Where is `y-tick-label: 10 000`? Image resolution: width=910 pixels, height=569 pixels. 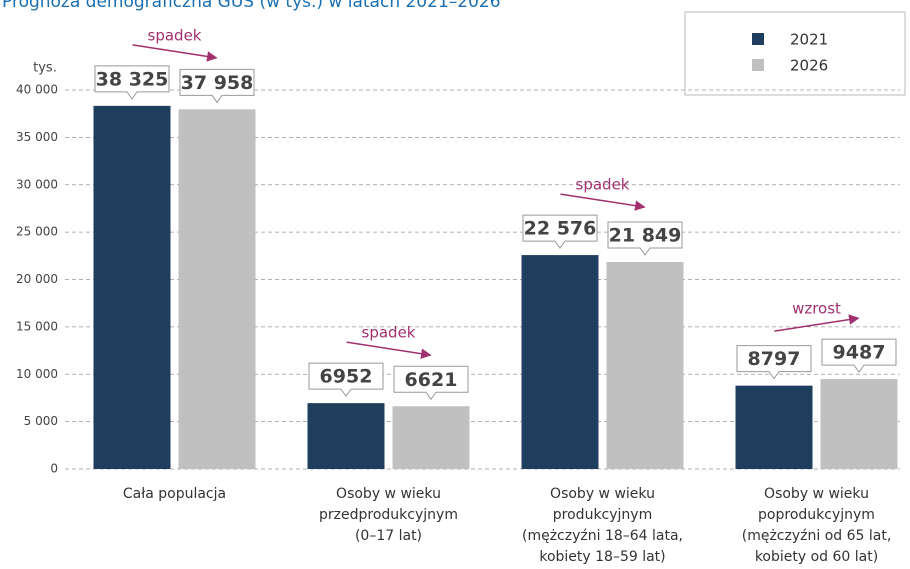 y-tick-label: 10 000 is located at coordinates (37, 374).